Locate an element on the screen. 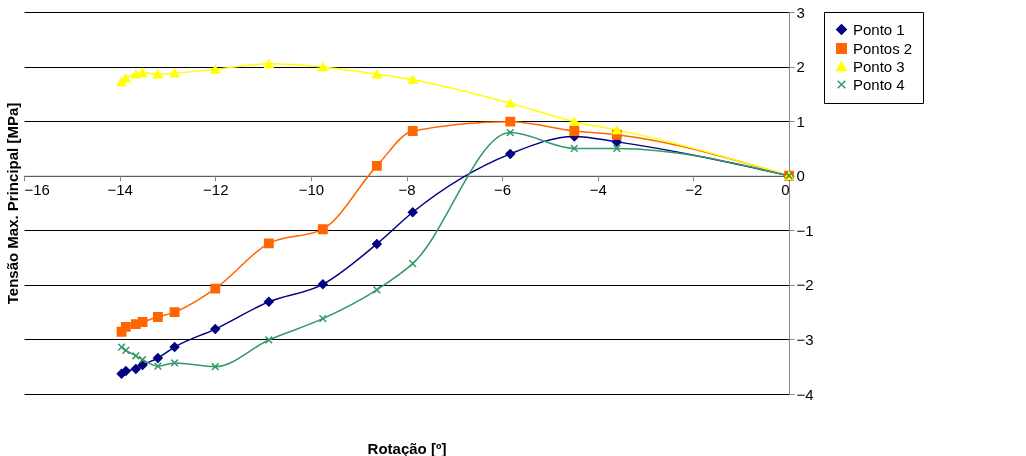  y-tick-label: −2 is located at coordinates (805, 285).